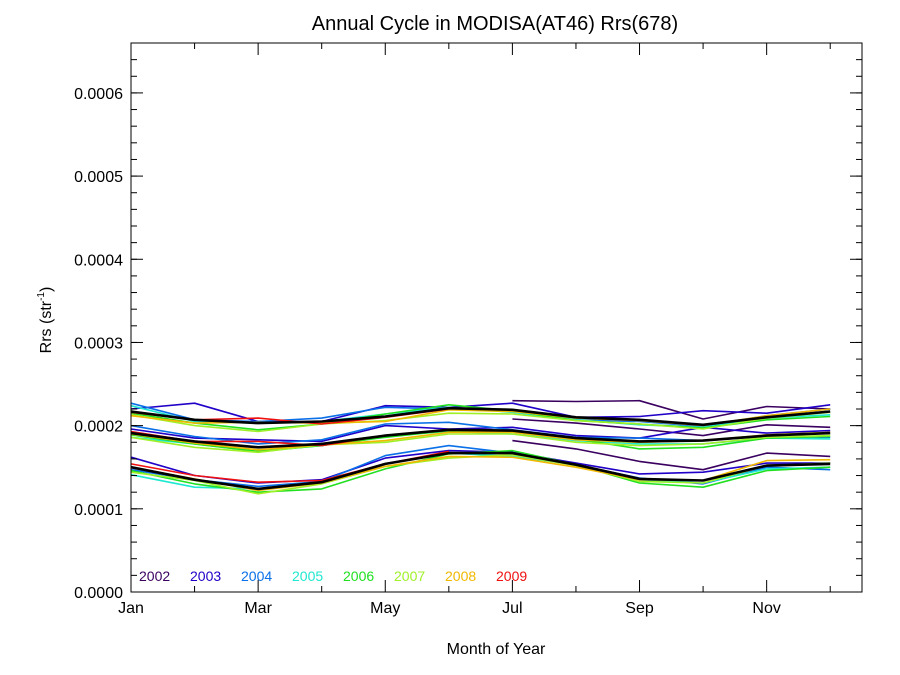  What do you see at coordinates (98, 510) in the screenshot?
I see `y-tick-label: 0.0001` at bounding box center [98, 510].